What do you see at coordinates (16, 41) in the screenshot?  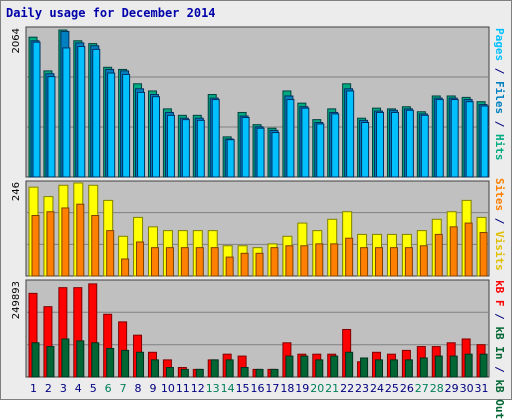 I see `top-max-label: 2064` at bounding box center [16, 41].